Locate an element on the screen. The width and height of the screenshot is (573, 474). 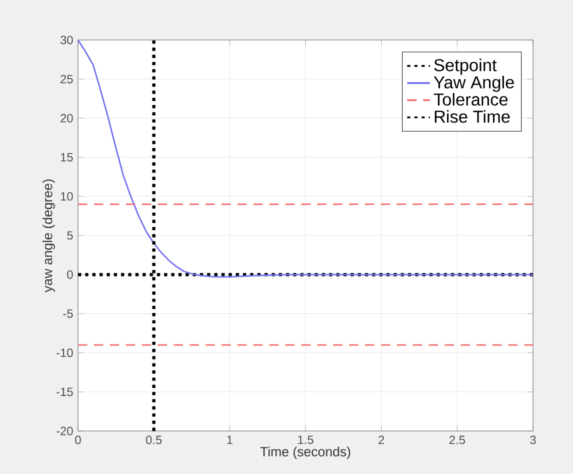
y-tick-label: 20 is located at coordinates (66, 118).